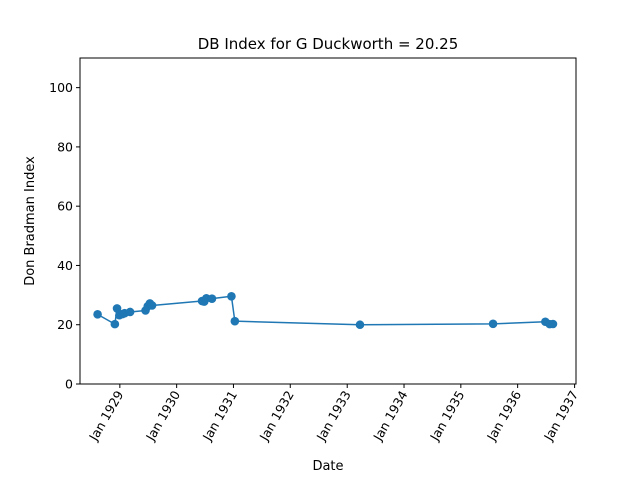  Describe the element at coordinates (65, 265) in the screenshot. I see `y-tick-label: 40` at that location.